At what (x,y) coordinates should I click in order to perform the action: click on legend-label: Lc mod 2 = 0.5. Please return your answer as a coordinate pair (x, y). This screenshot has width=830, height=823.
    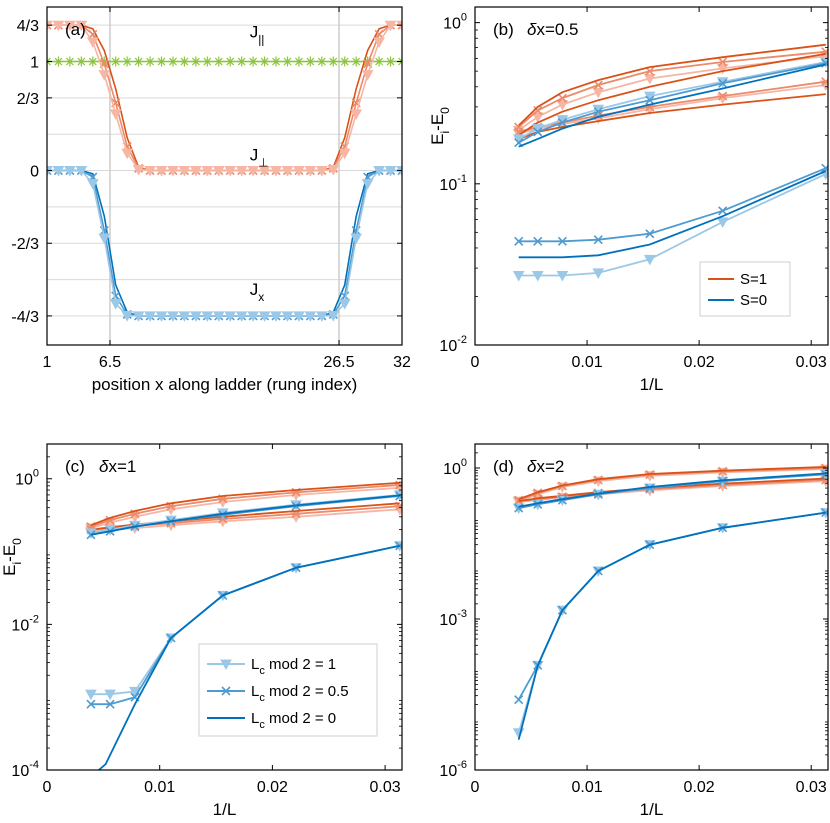
    Looking at the image, I should click on (300, 693).